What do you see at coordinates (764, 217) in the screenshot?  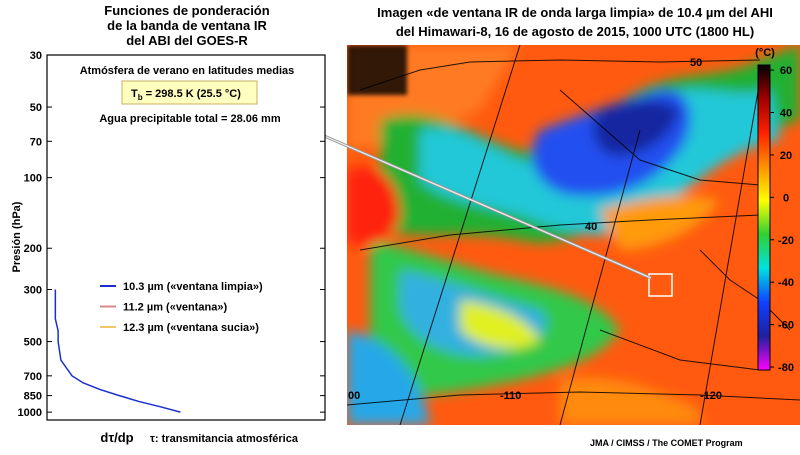 I see `colorbar` at bounding box center [764, 217].